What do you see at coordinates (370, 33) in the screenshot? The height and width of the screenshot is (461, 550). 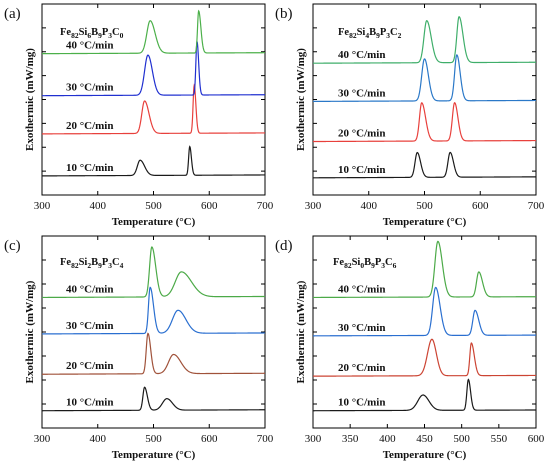 I see `composition-label: Fe82Si4B9P3C2` at bounding box center [370, 33].